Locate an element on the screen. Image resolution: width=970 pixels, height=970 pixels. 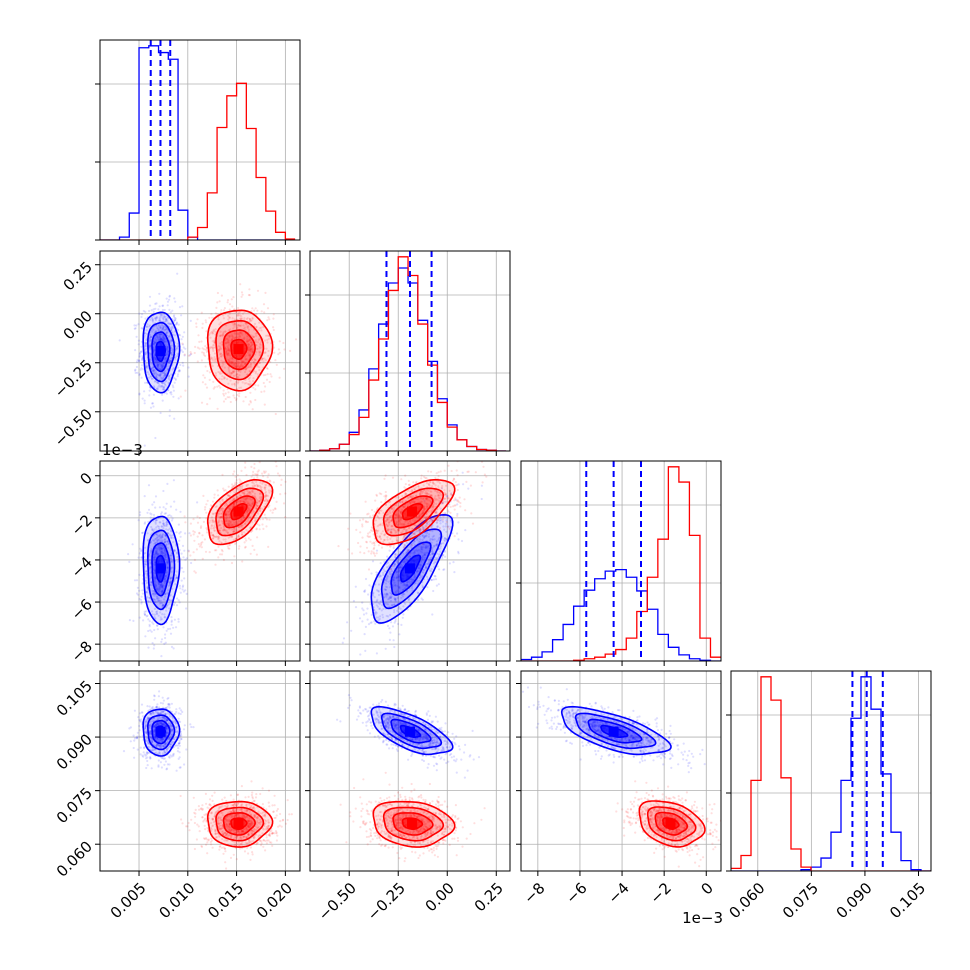
x-tick-label: 0.075 is located at coordinates (800, 900).